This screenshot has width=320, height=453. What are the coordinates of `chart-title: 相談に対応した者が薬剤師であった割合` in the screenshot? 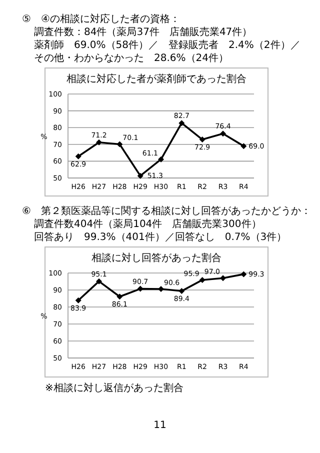 It's located at (156, 79).